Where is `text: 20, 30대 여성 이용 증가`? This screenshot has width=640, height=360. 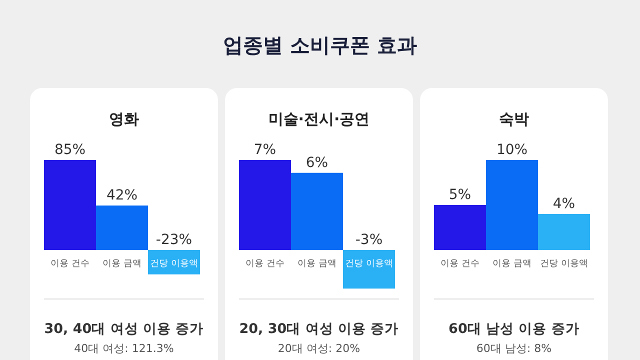 text: 20, 30대 여성 이용 증가 is located at coordinates (319, 329).